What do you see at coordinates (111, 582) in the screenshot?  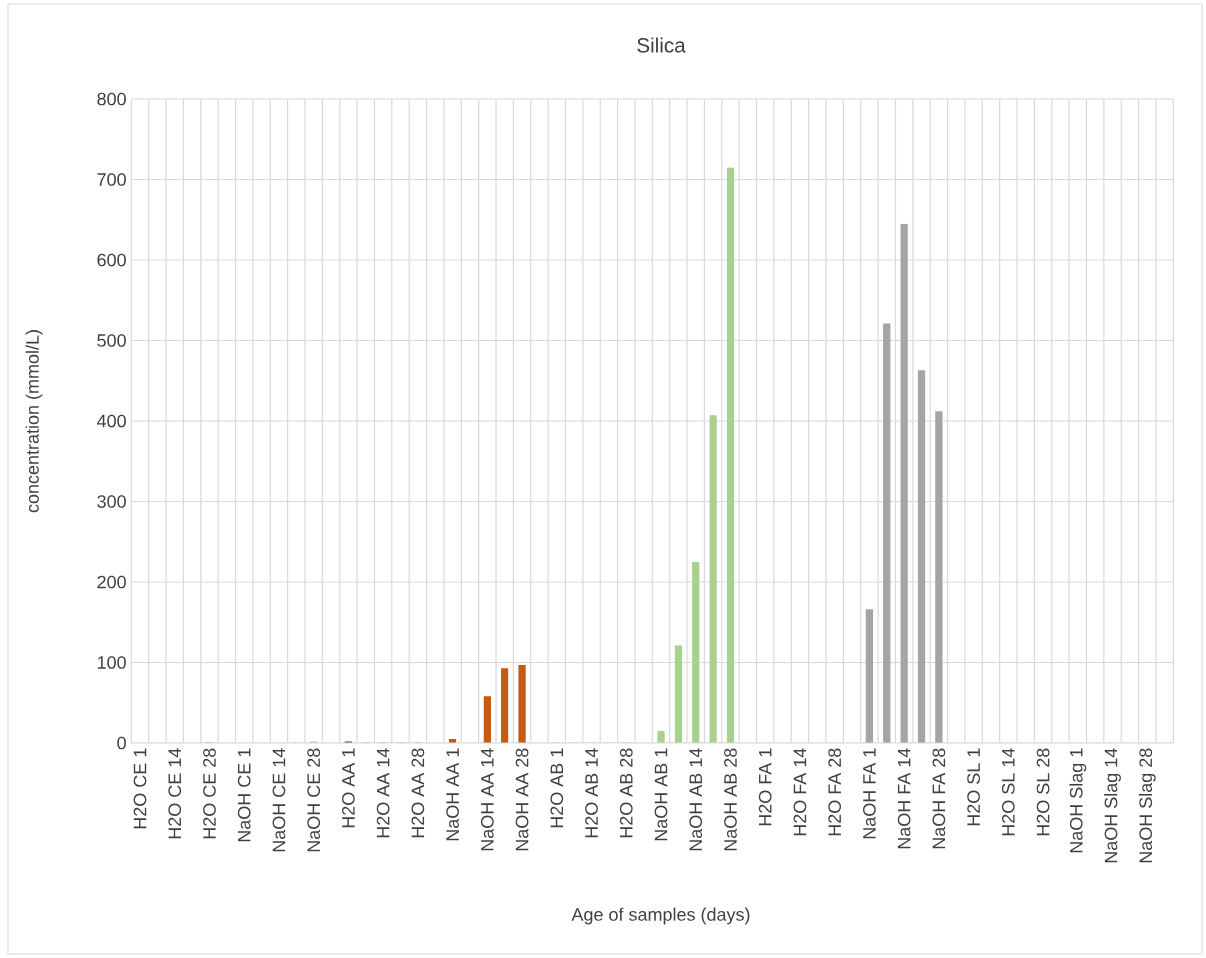 I see `y-tick-label: 200` at bounding box center [111, 582].